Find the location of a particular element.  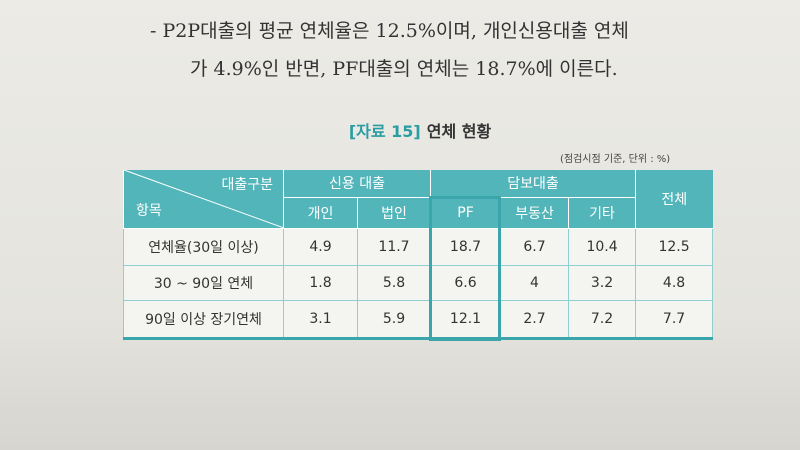

cell: 5.9 is located at coordinates (394, 319).